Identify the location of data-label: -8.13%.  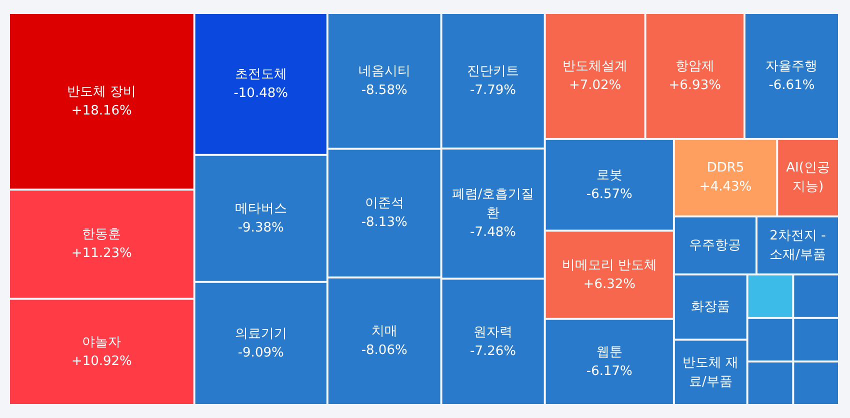
(384, 222).